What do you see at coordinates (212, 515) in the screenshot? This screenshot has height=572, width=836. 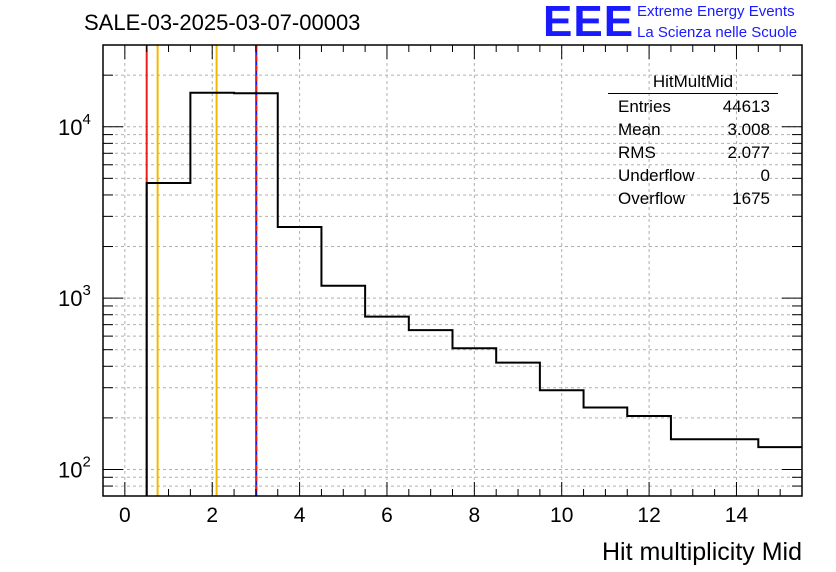 I see `x-tick-label: 2` at bounding box center [212, 515].